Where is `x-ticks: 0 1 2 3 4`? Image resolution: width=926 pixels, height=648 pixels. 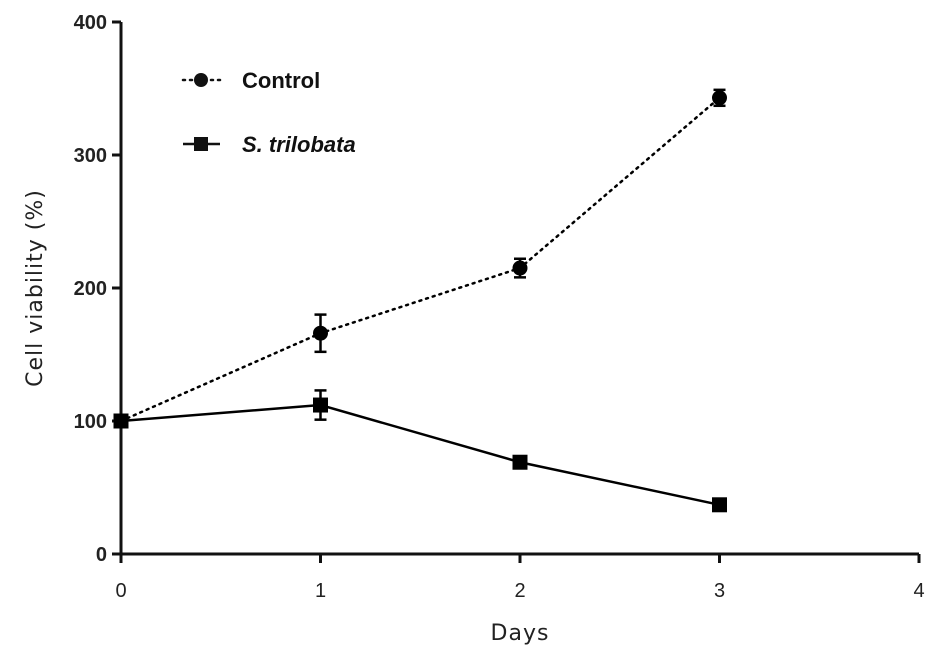 x-ticks: 0 1 2 3 4 is located at coordinates (520, 578).